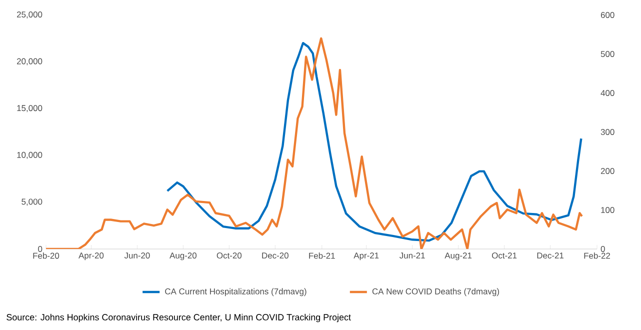 This screenshot has height=330, width=641. Describe the element at coordinates (178, 318) in the screenshot. I see `source-note: Source: Johns Hopkins Coronavirus Resource Center, U Minn COVID Tracking Project` at that location.